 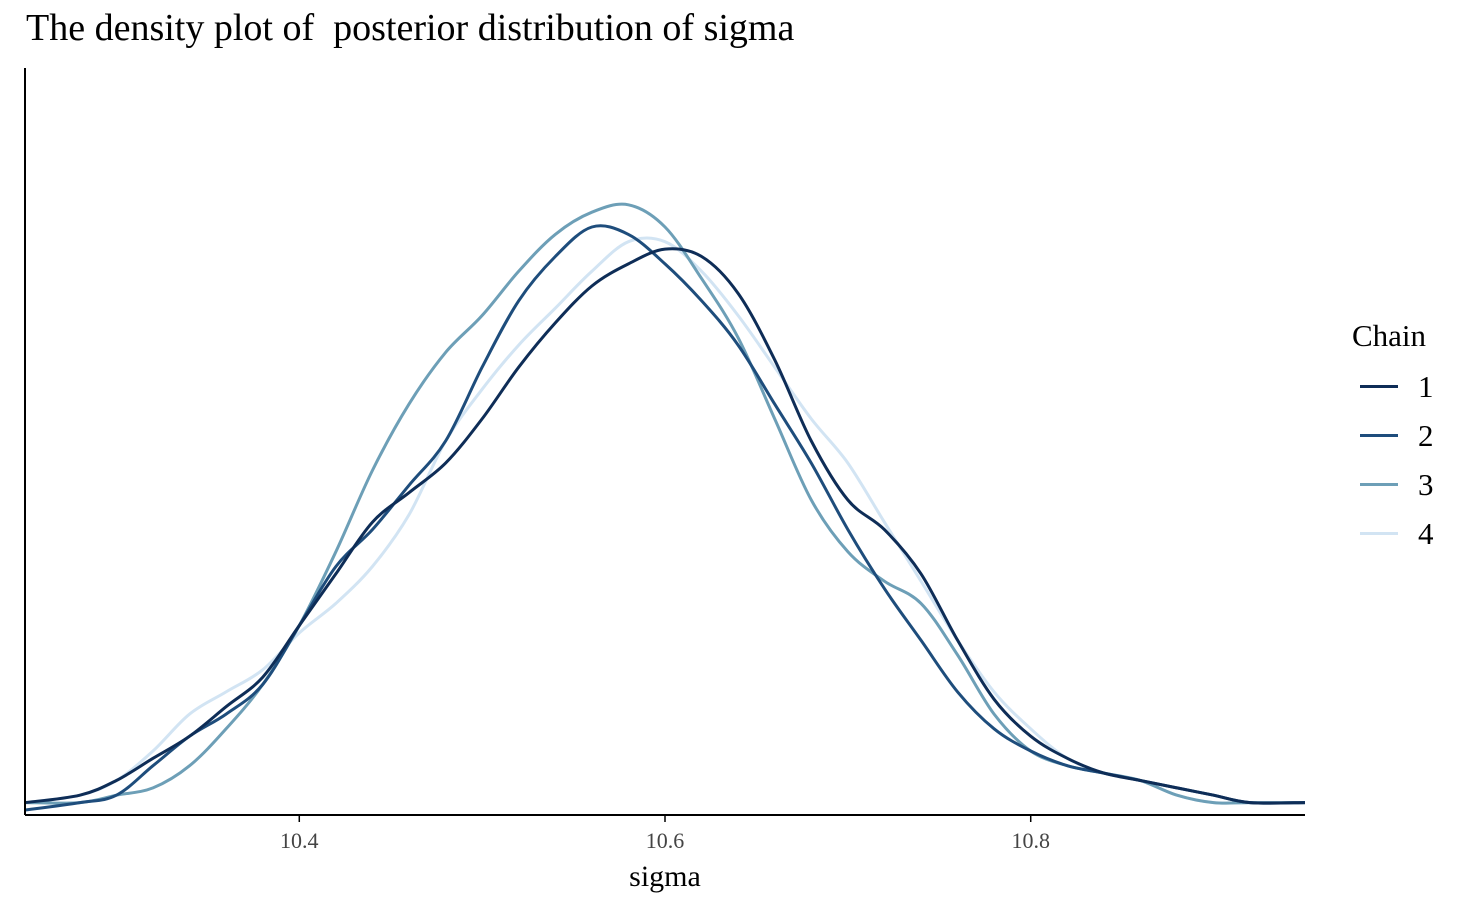 I want to click on x-tick-label: 10.6, so click(x=665, y=840).